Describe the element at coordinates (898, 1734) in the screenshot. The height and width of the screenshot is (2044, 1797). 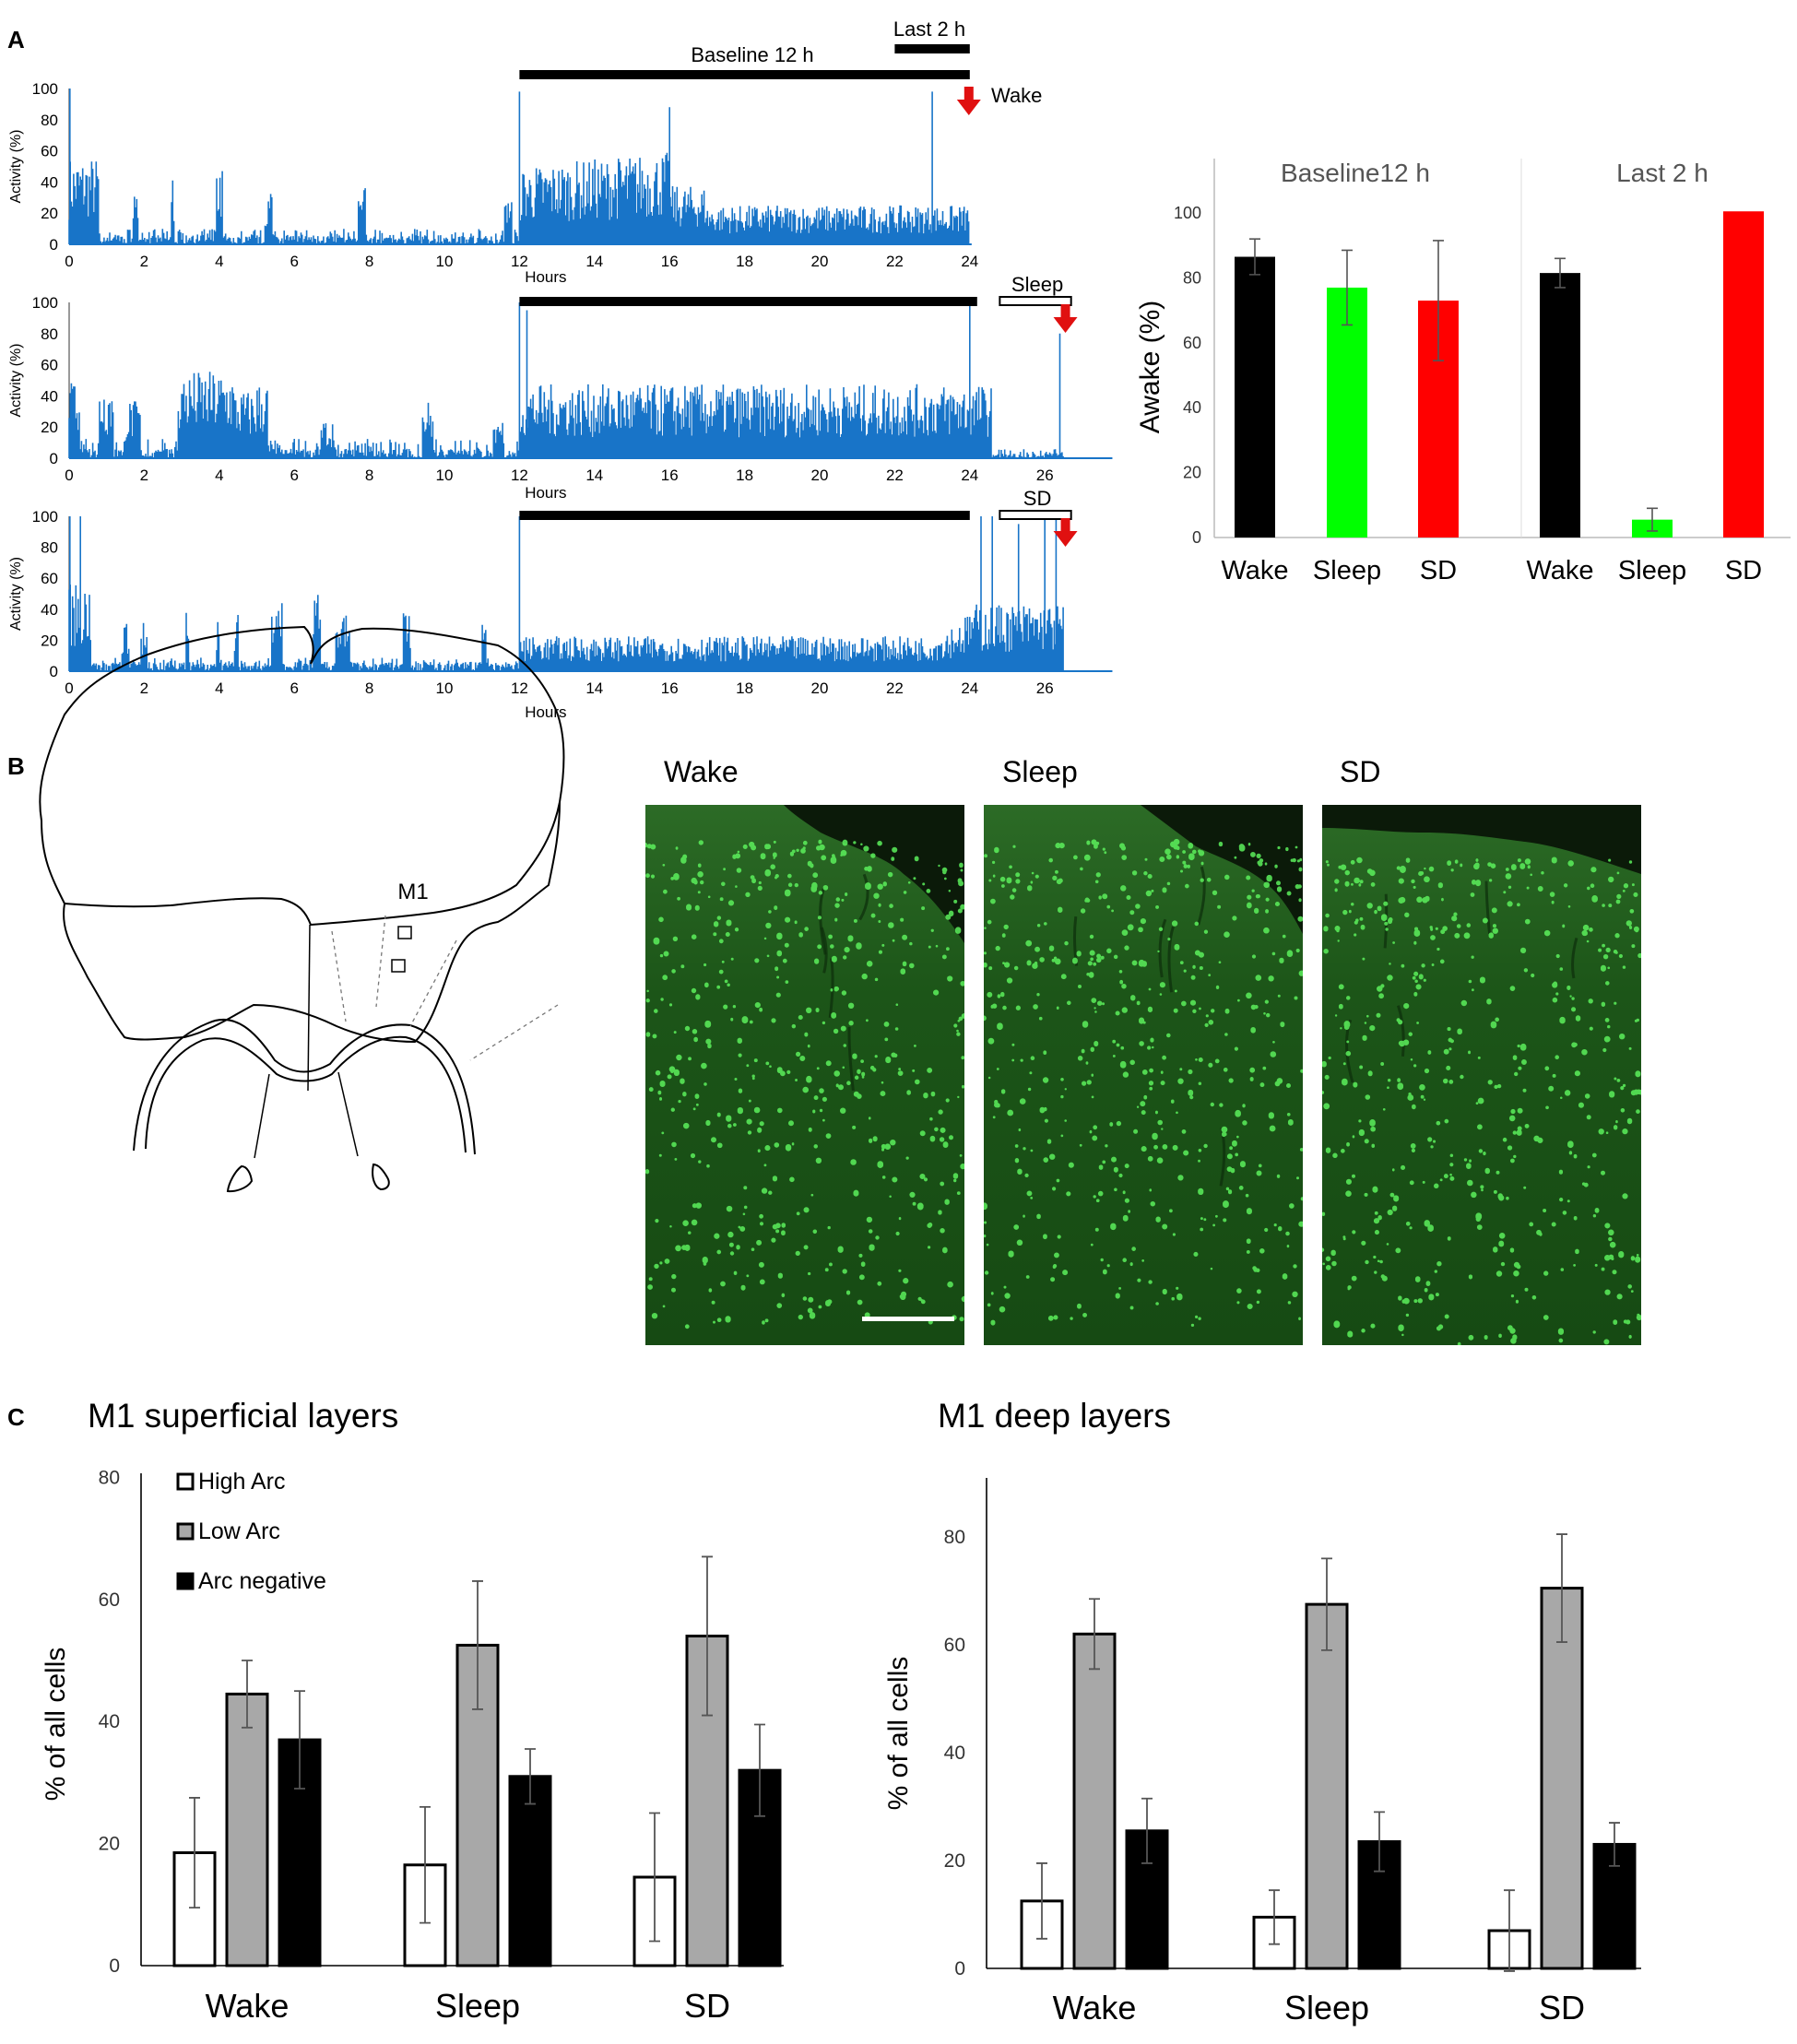
I see `deep-y-label: % of all cells` at that location.